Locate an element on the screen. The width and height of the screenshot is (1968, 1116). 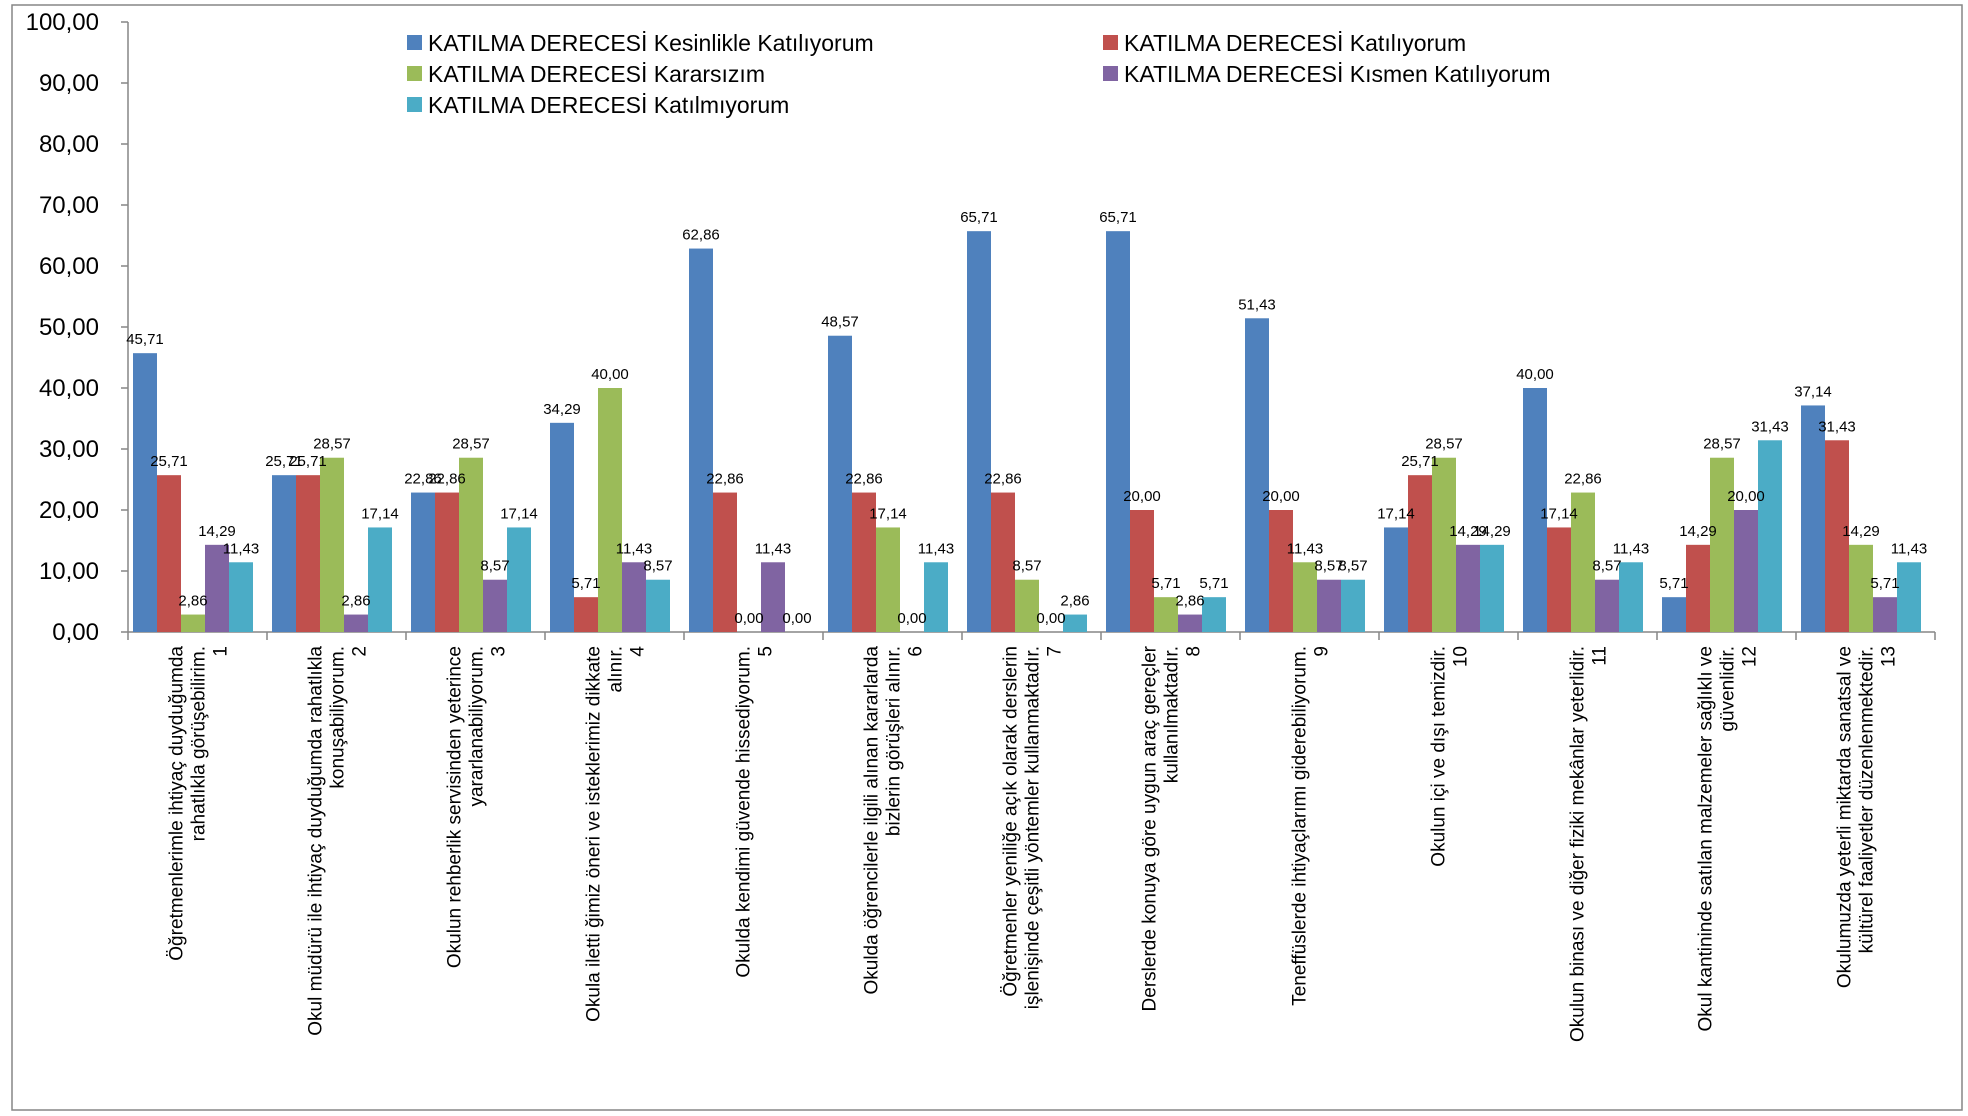
x-category-label-line: yararlanabiliyorum. is located at coordinates (477, 726).